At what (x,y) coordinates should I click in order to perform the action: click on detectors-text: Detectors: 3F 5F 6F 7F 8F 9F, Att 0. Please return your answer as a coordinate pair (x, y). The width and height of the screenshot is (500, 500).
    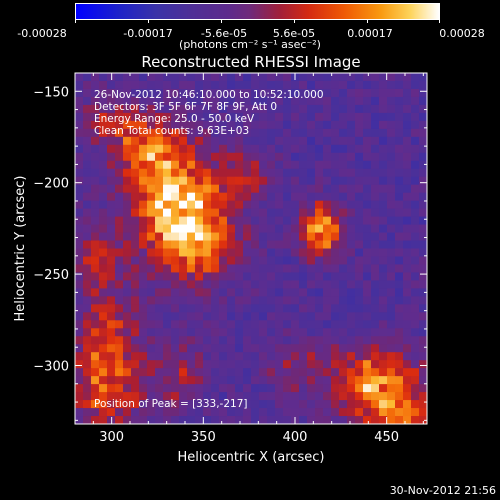
    Looking at the image, I should click on (186, 107).